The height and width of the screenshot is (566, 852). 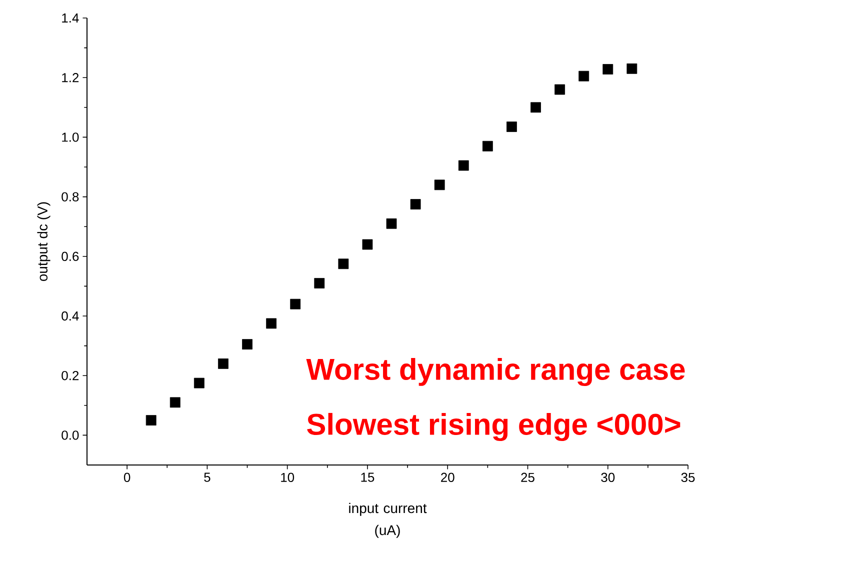 What do you see at coordinates (388, 520) in the screenshot?
I see `x-axis-title: input current (uA)` at bounding box center [388, 520].